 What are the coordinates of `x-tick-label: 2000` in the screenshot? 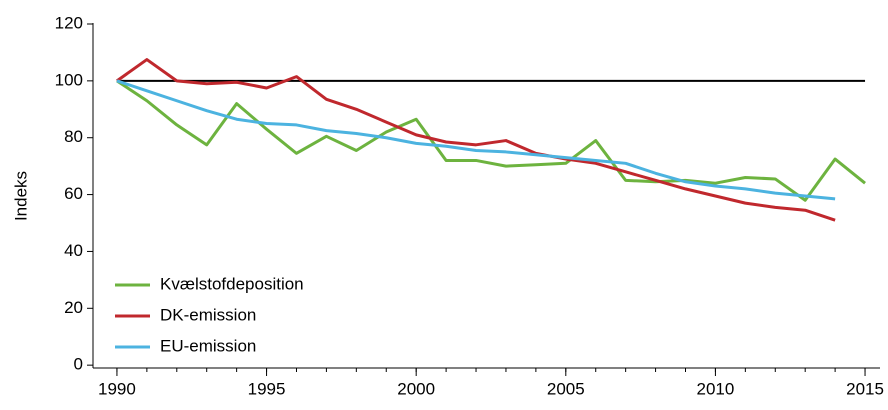 It's located at (416, 388).